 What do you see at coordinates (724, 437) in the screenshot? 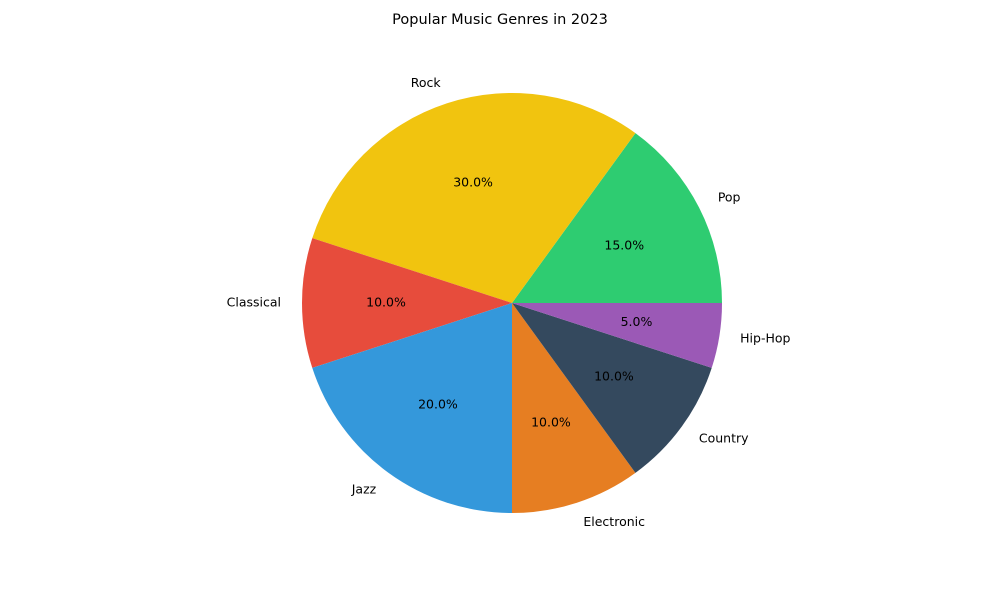
I see `slice-label-country: Country` at bounding box center [724, 437].